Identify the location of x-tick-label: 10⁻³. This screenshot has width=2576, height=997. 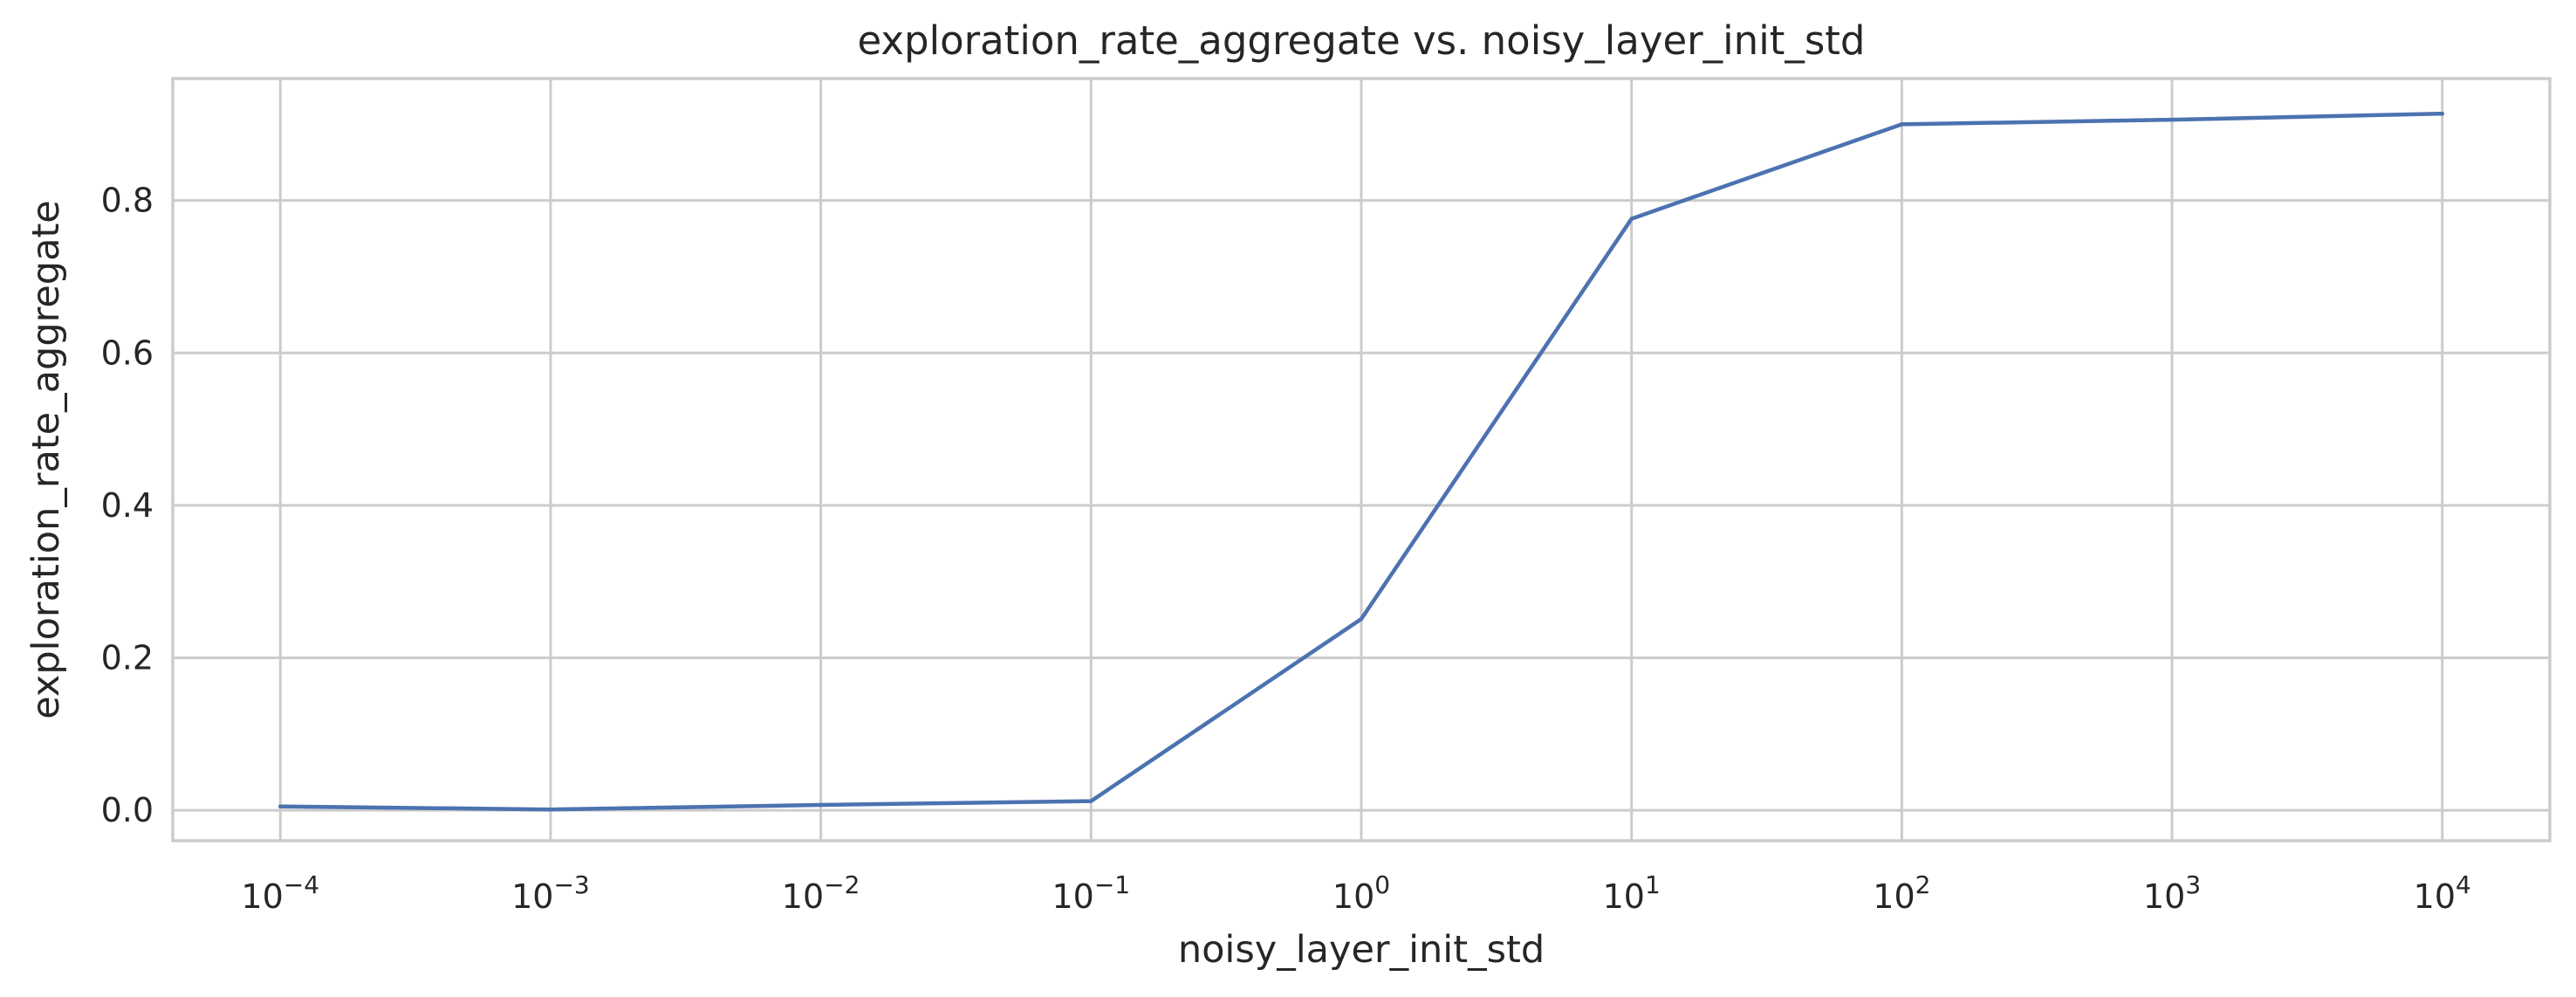
(550, 893).